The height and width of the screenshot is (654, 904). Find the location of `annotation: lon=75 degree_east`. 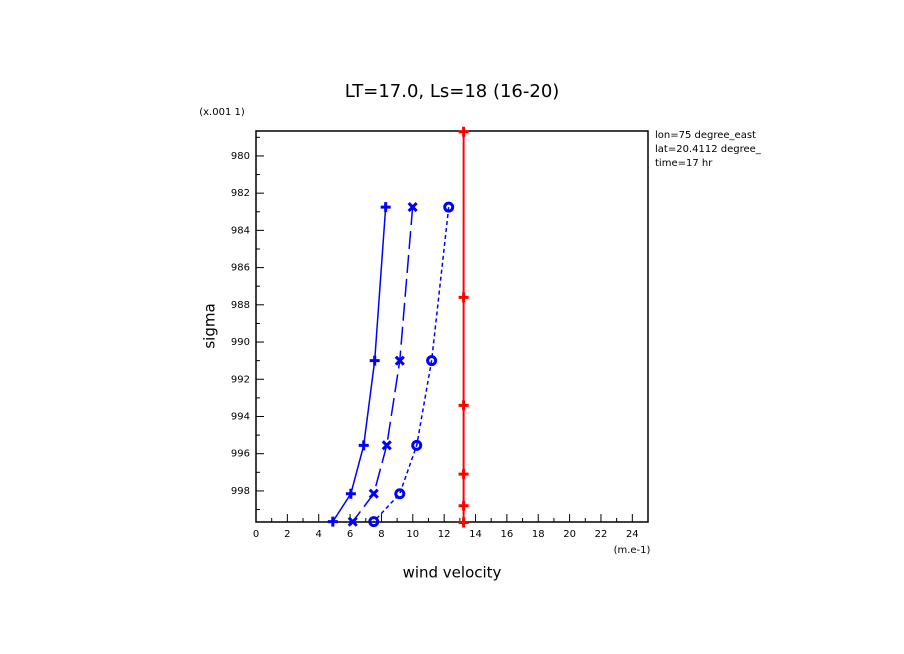

annotation: lon=75 degree_east is located at coordinates (705, 135).